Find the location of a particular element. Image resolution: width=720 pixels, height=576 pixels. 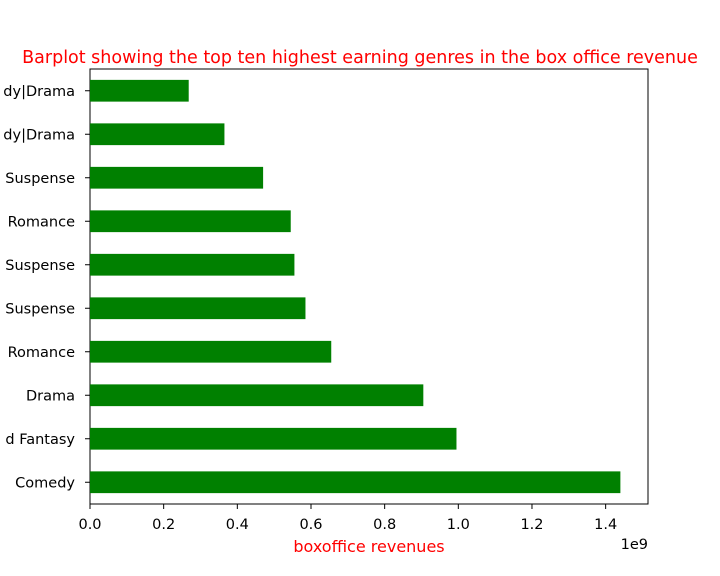

x-tick-label: 1.2 is located at coordinates (531, 525).